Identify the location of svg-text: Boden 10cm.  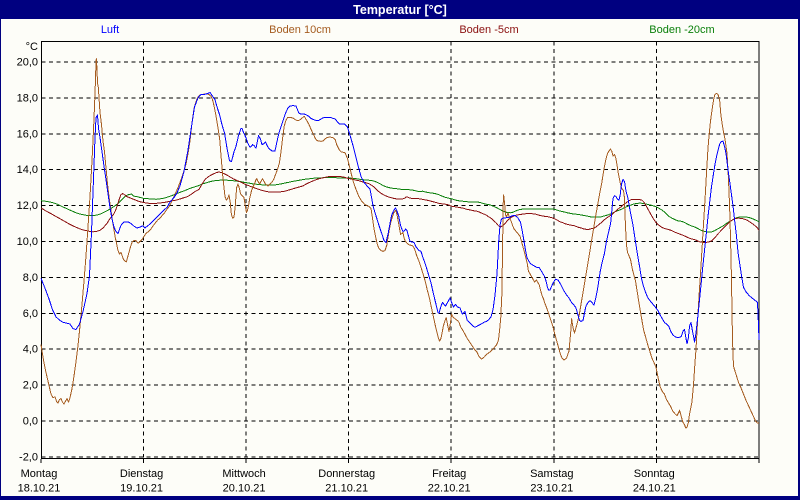
(300, 30).